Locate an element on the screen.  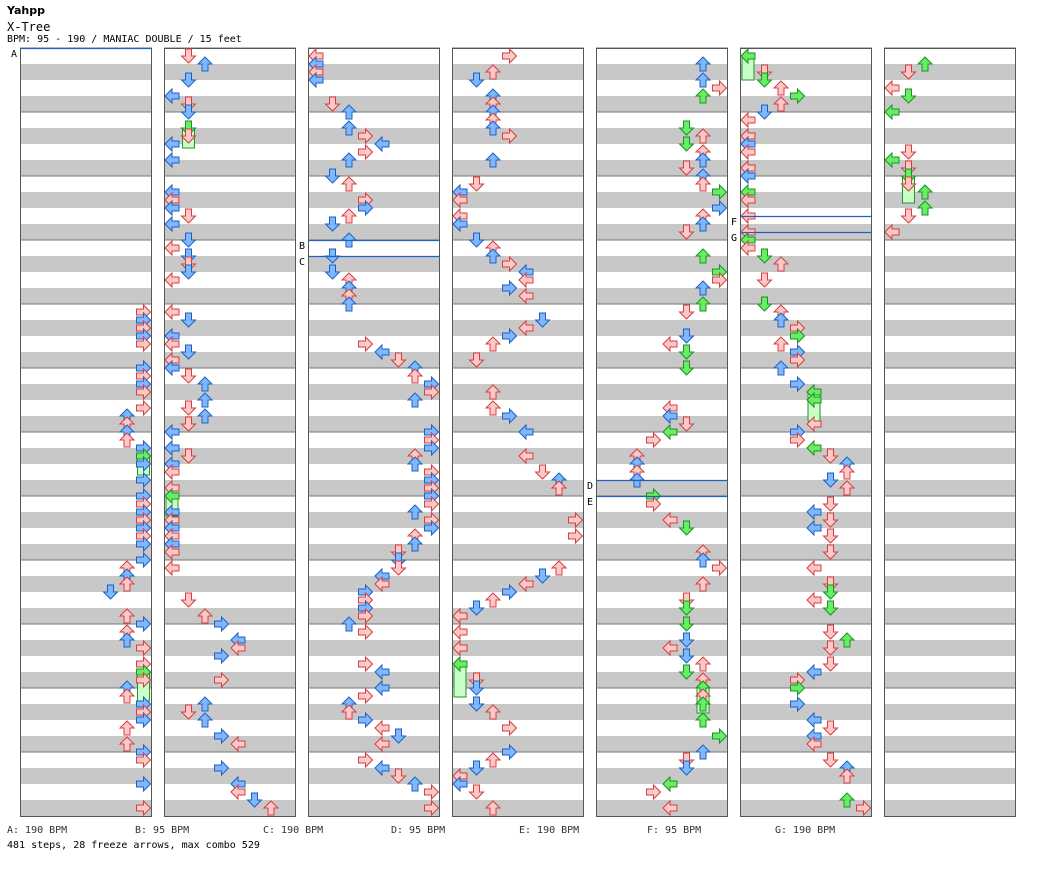
bpm-marker: G is located at coordinates (801, 237).